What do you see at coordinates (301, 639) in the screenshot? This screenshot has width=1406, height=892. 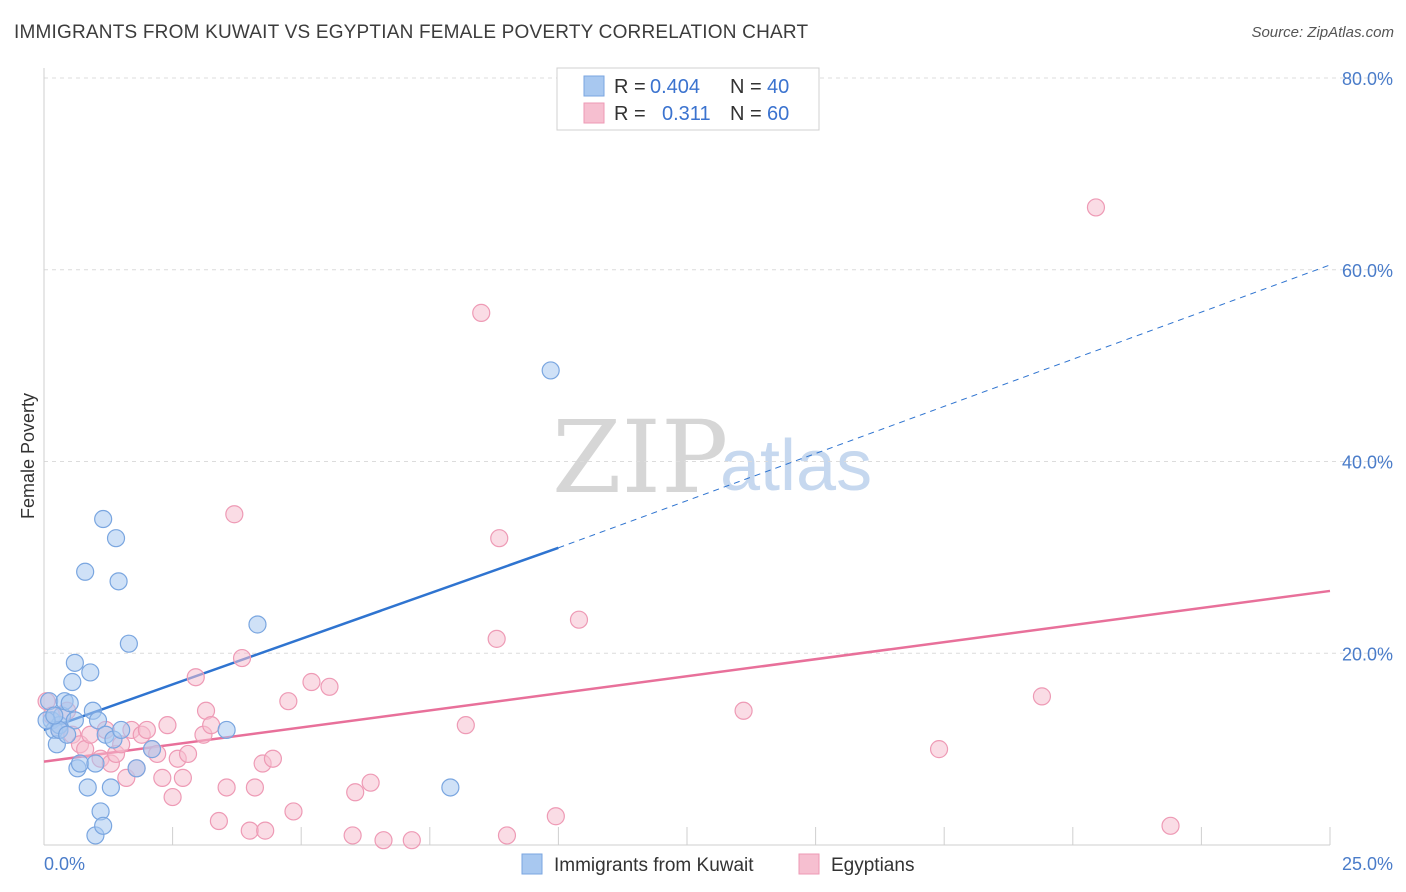 I see `kuwait-trend-line` at bounding box center [301, 639].